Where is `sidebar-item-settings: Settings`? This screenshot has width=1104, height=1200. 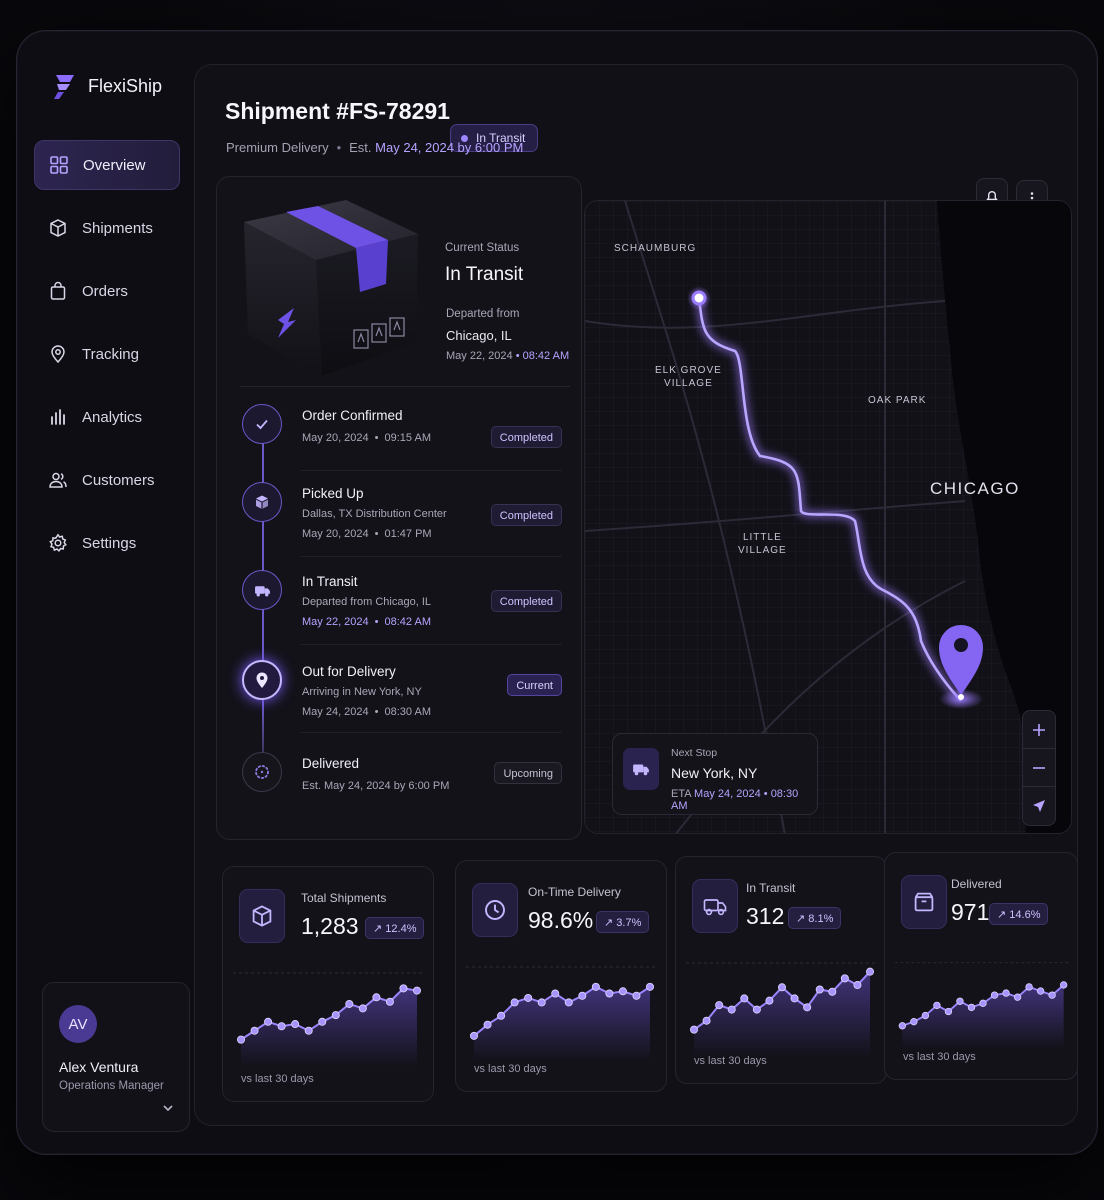 sidebar-item-settings: Settings is located at coordinates (107, 543).